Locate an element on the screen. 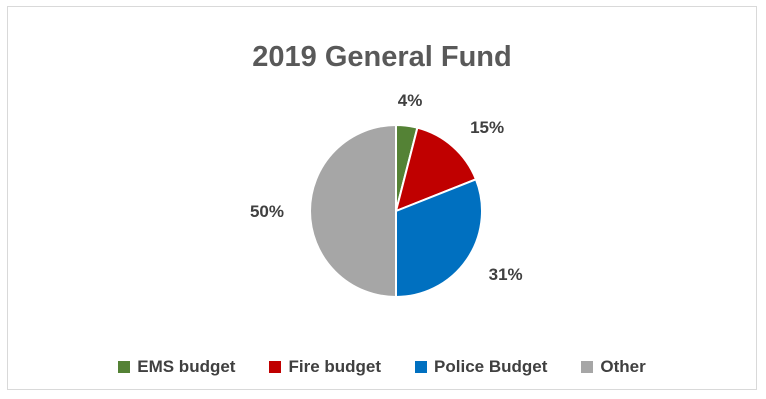 This screenshot has width=766, height=399. pie-slice-police-budget is located at coordinates (439, 238).